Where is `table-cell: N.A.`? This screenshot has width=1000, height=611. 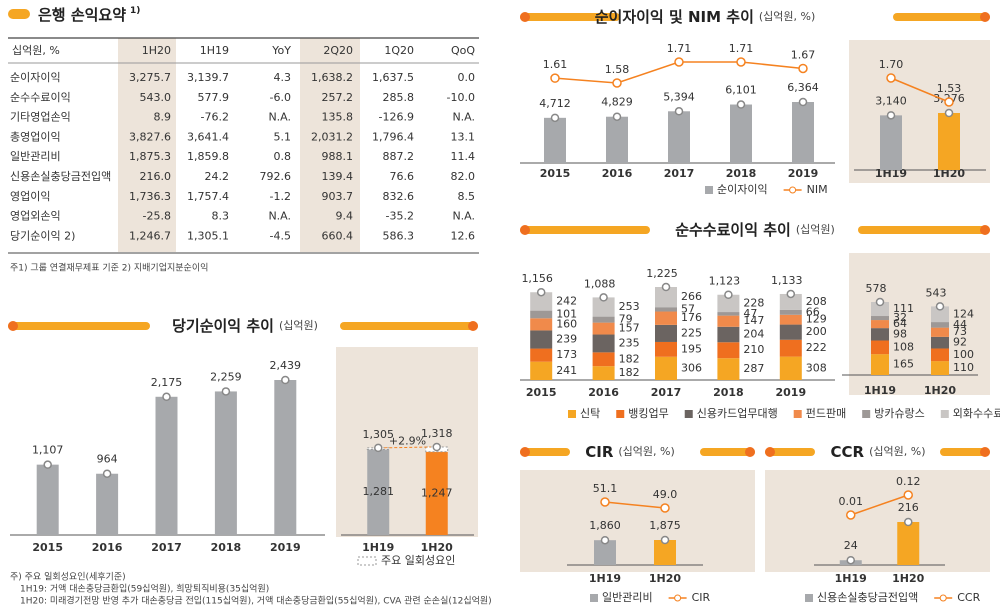 table-cell: N.A. is located at coordinates (279, 216).